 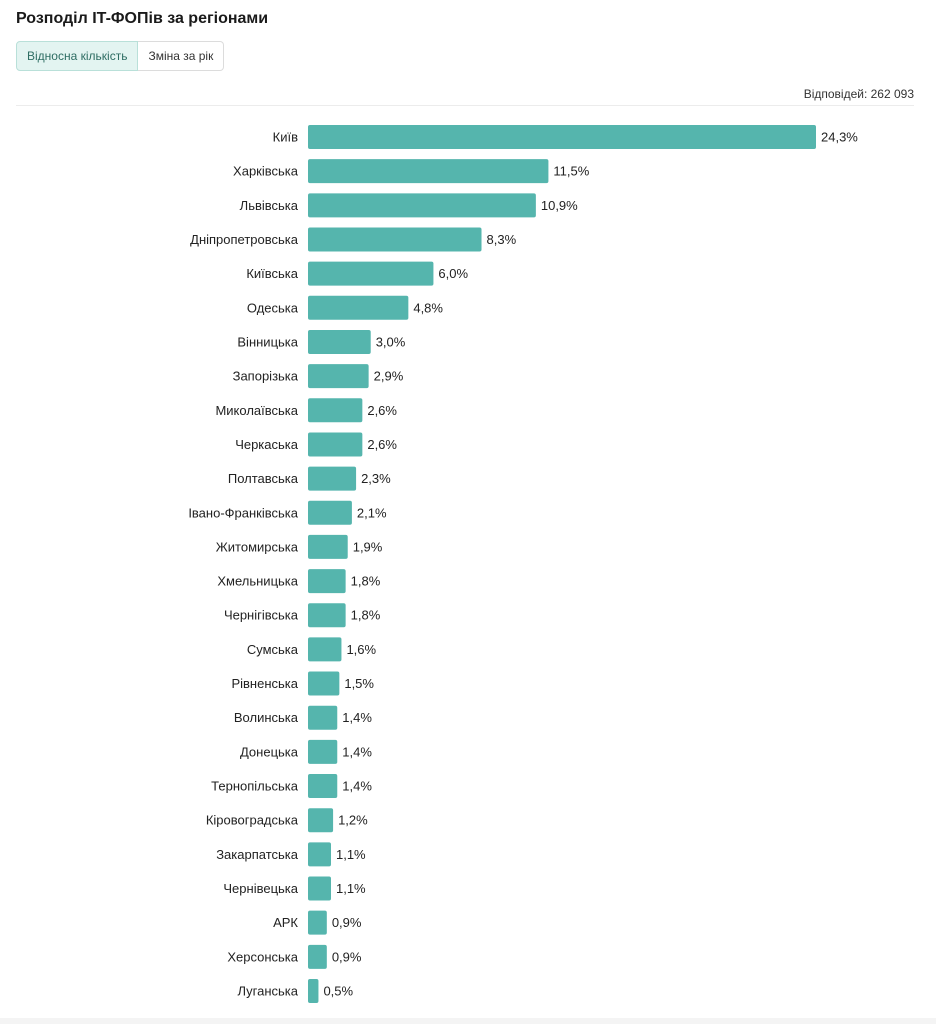 What do you see at coordinates (372, 512) in the screenshot?
I see `value-label: 2,1%` at bounding box center [372, 512].